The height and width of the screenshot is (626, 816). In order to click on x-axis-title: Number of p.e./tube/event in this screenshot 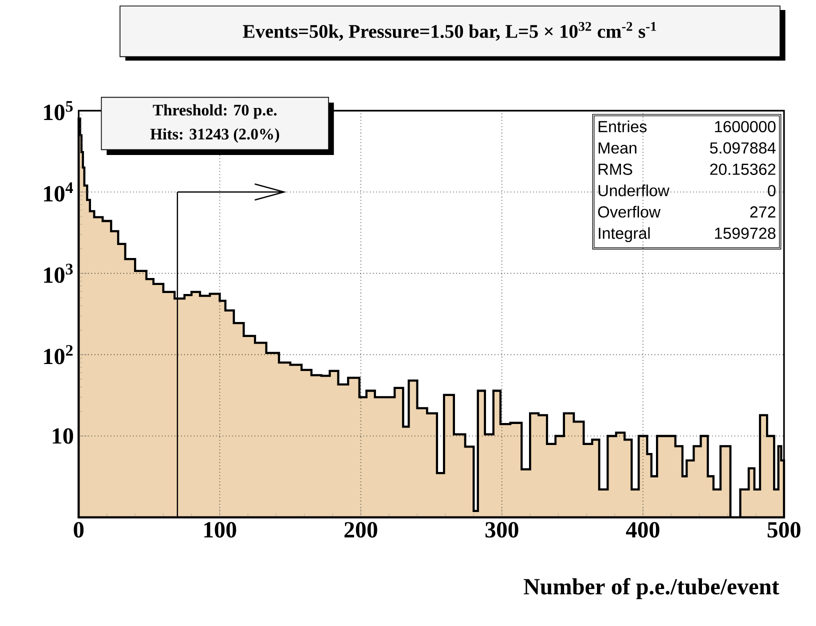, I will do `click(652, 589)`.